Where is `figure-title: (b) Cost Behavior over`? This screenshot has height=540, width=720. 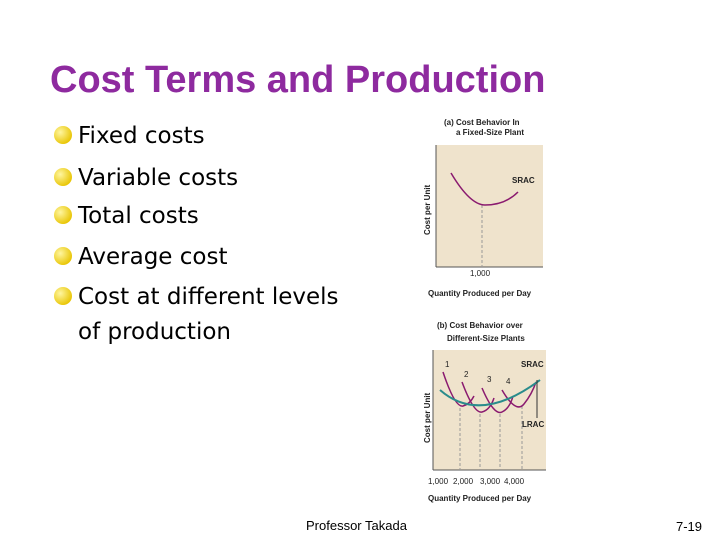
figure-title: (b) Cost Behavior over is located at coordinates (480, 325).